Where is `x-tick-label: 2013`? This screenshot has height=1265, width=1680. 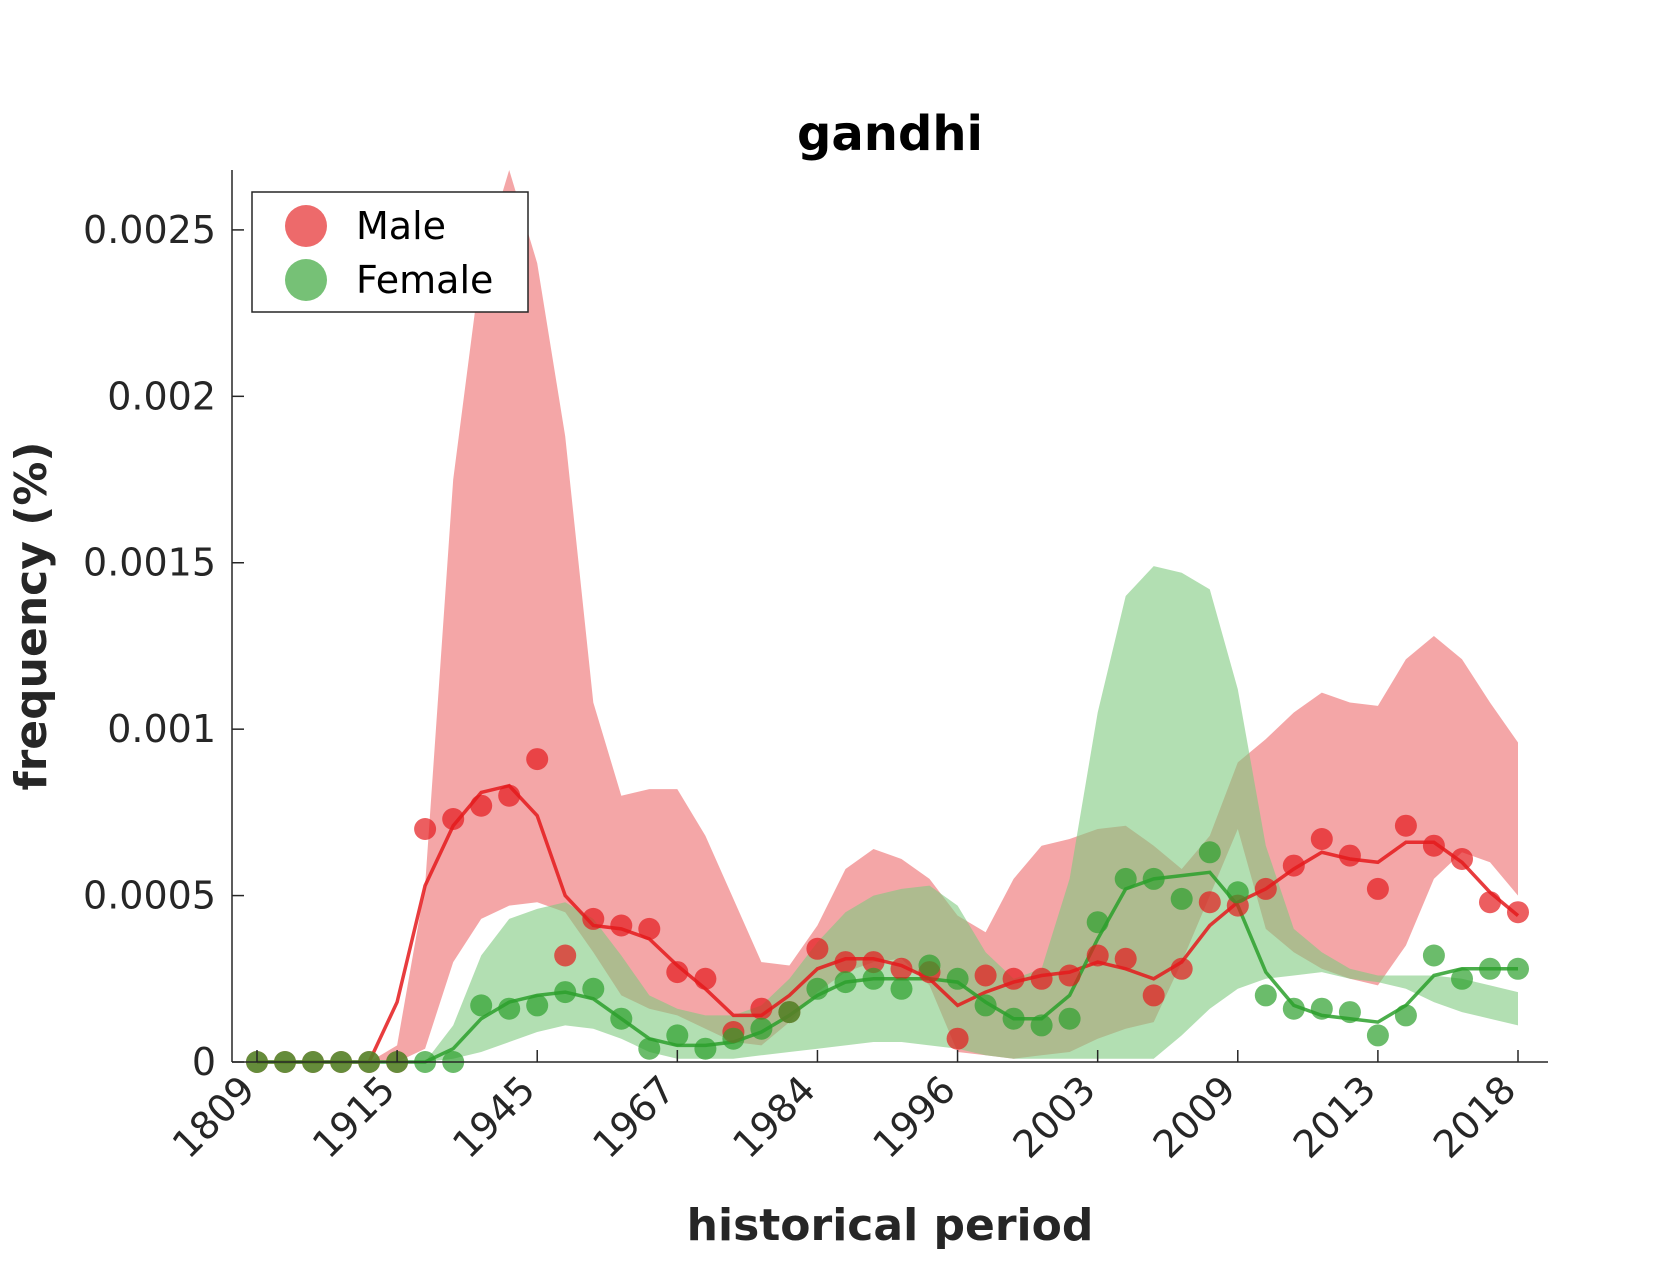
x-tick-label: 2013 is located at coordinates (1335, 1117).